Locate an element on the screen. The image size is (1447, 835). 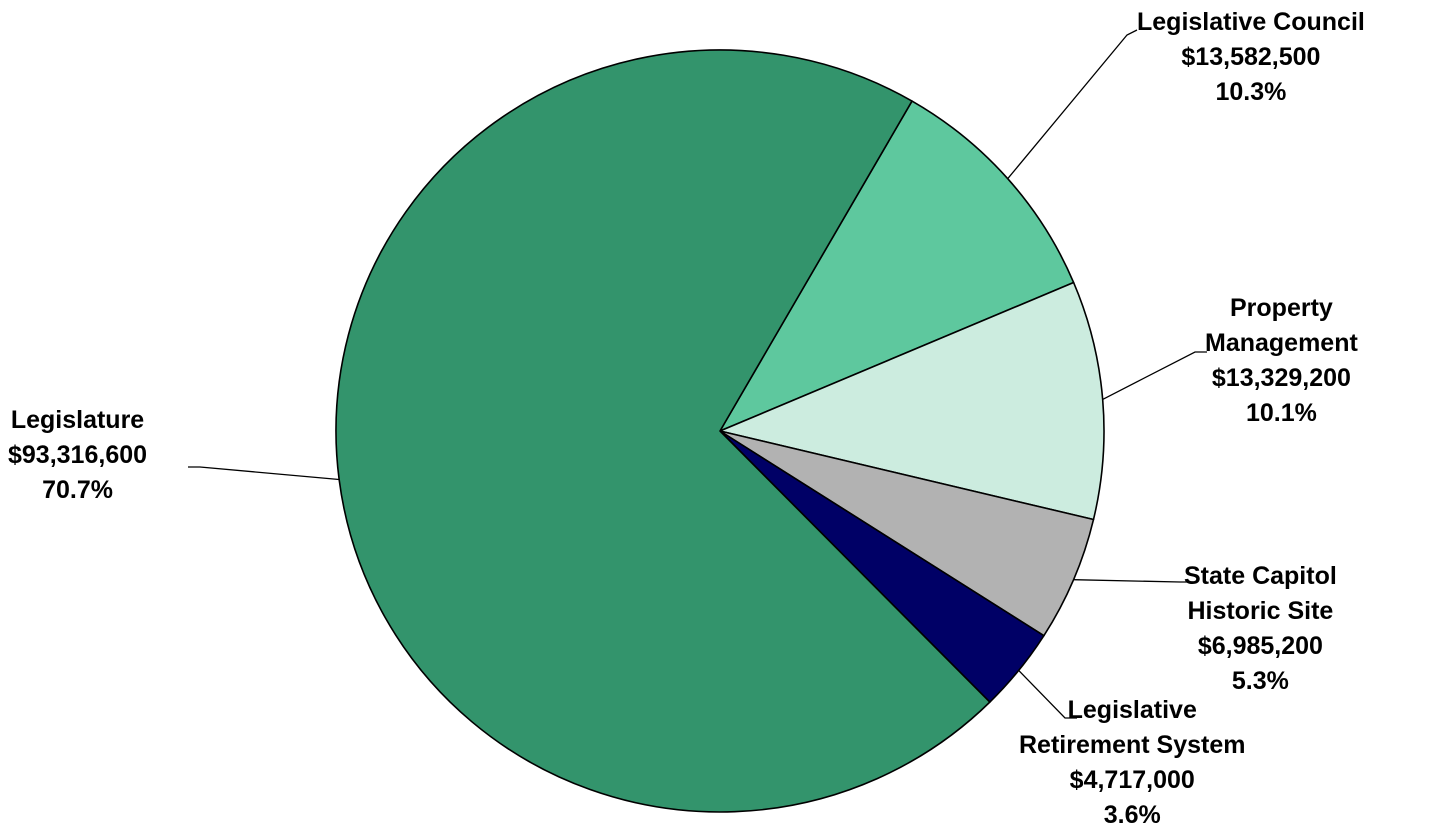
slice-value-label: $13,582,500 is located at coordinates (1251, 57).